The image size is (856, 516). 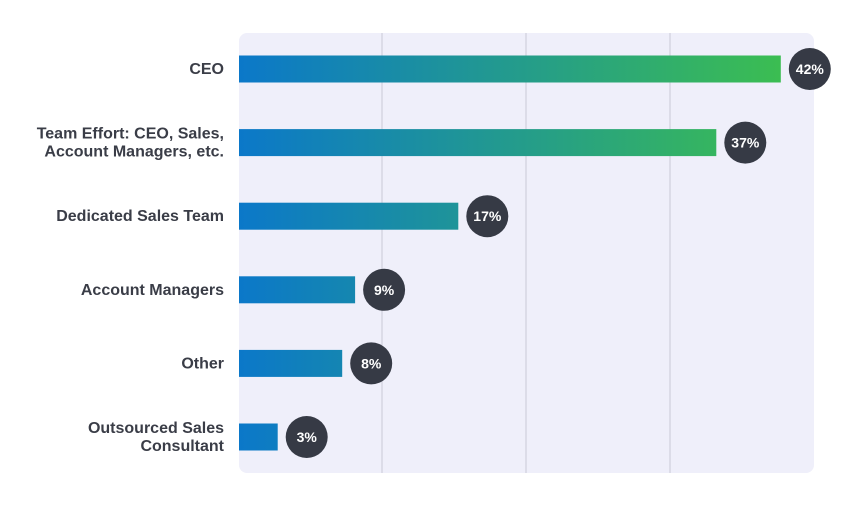 I want to click on category-label-line: Account Managers, so click(x=152, y=290).